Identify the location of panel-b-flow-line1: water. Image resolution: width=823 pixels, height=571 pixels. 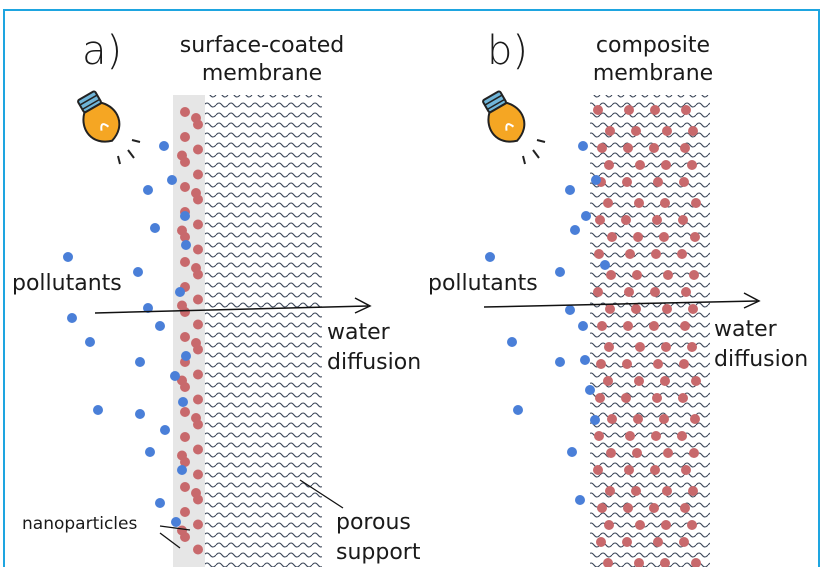
(745, 329).